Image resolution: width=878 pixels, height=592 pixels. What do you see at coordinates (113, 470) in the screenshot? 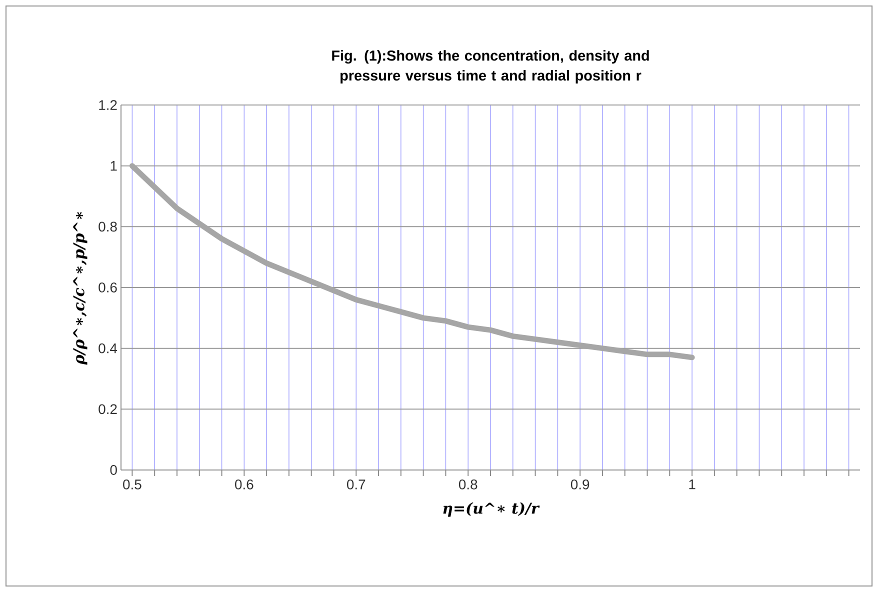
I see `y-tick-label: 0` at bounding box center [113, 470].